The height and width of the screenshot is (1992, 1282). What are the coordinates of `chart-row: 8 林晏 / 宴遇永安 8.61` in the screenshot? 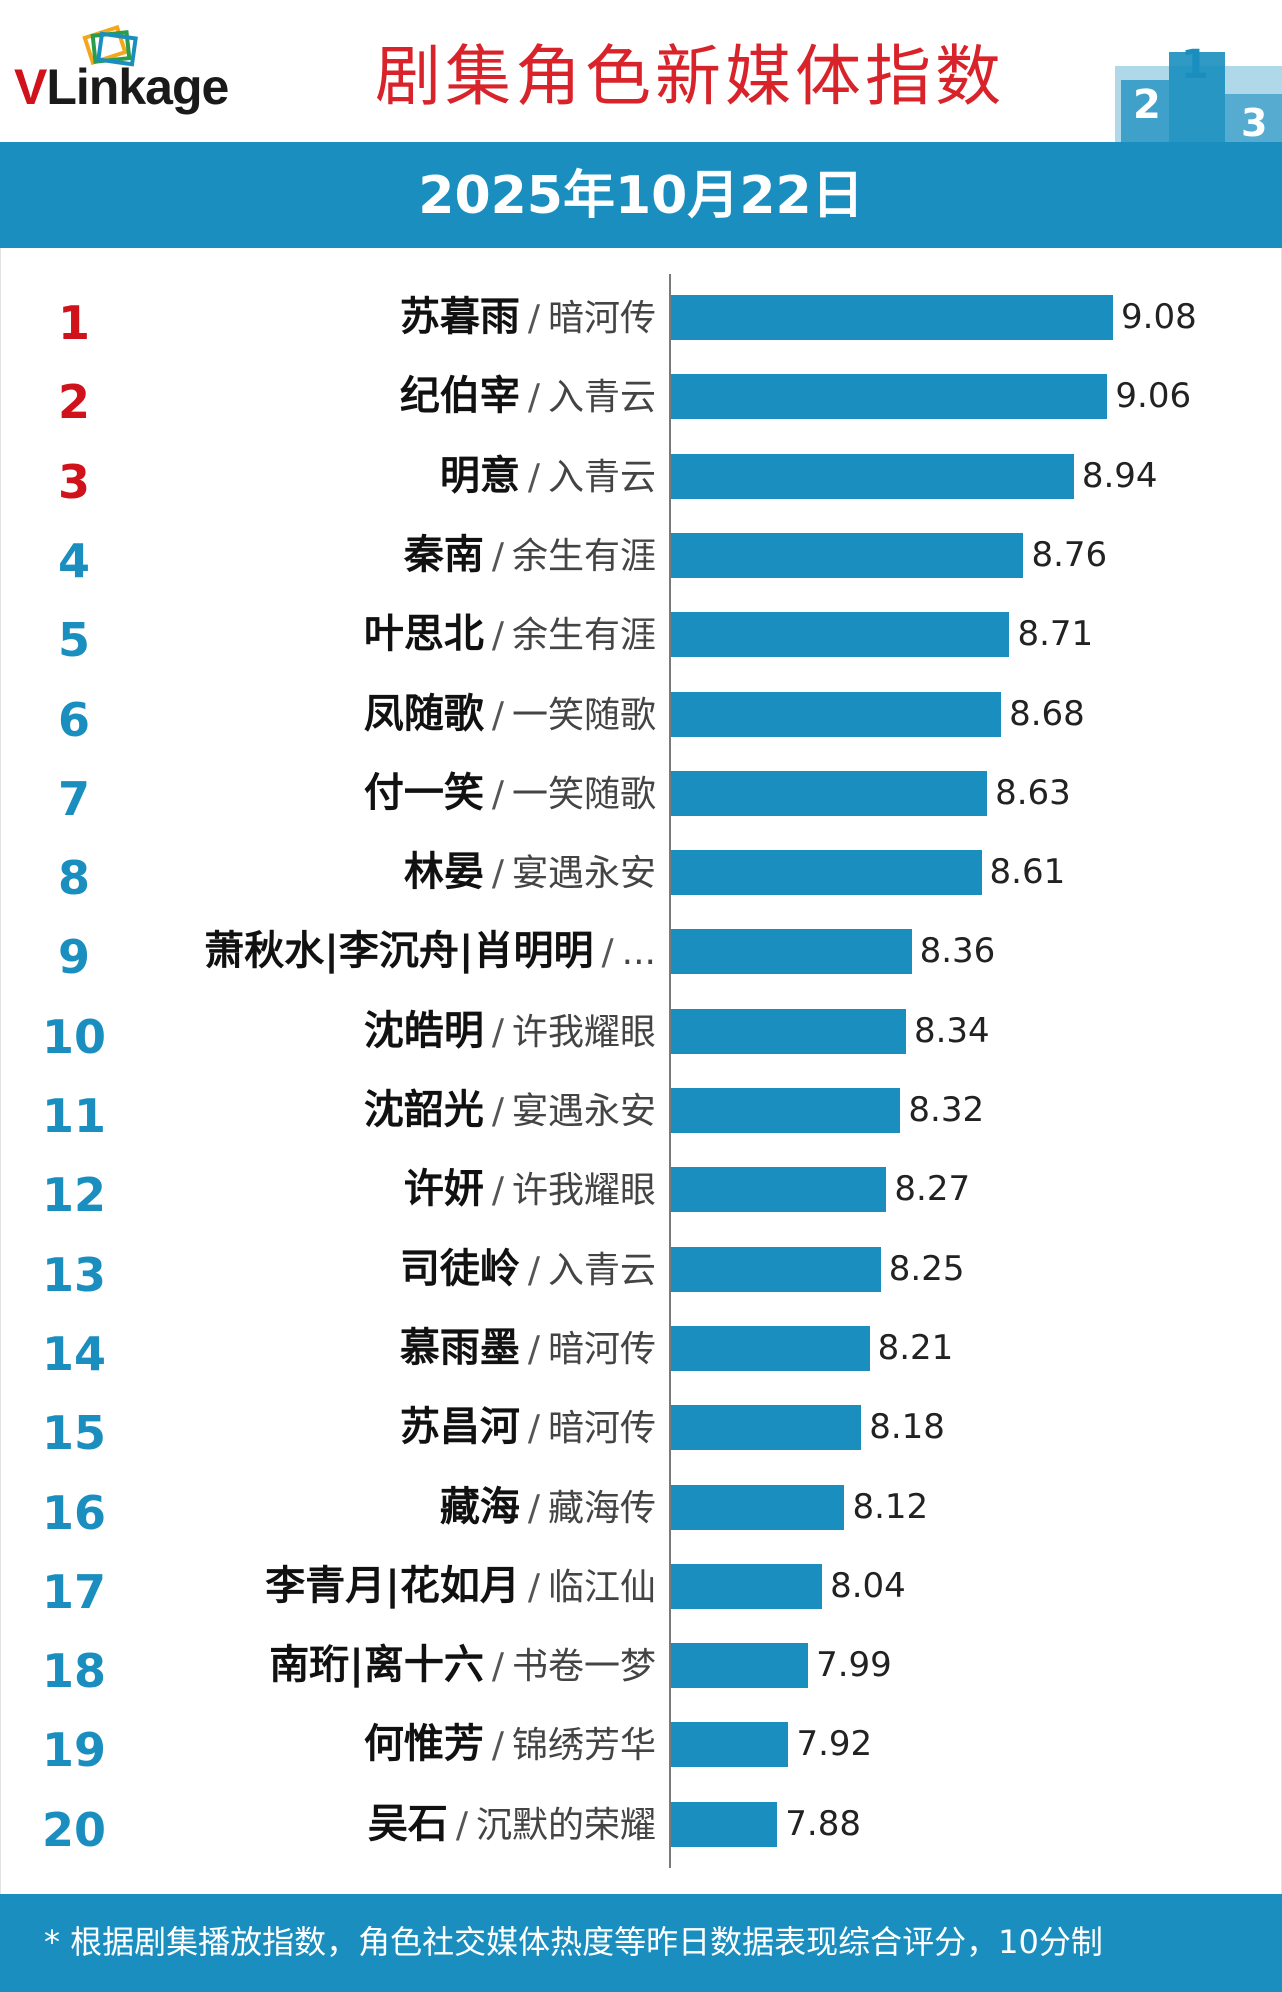 It's located at (641, 872).